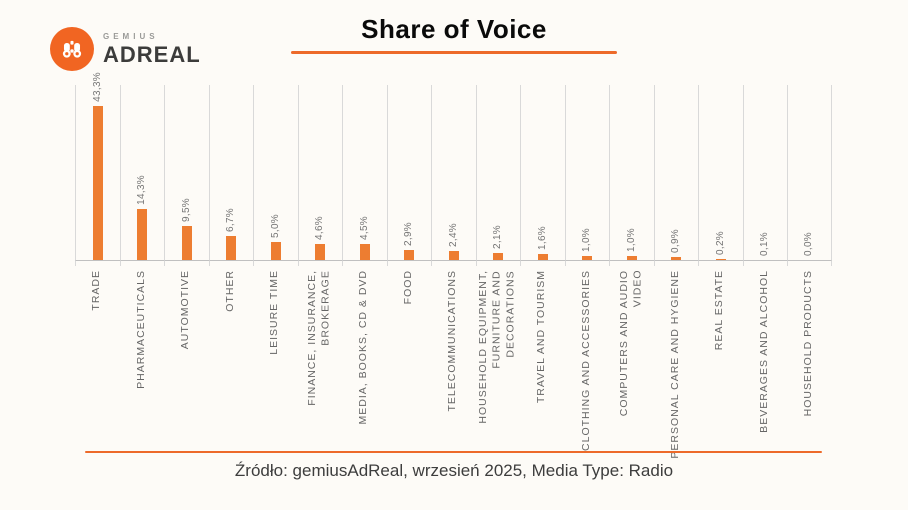 The height and width of the screenshot is (510, 908). I want to click on chart-column: 0,1% BEVERAGES AND ALCOHOL, so click(765, 268).